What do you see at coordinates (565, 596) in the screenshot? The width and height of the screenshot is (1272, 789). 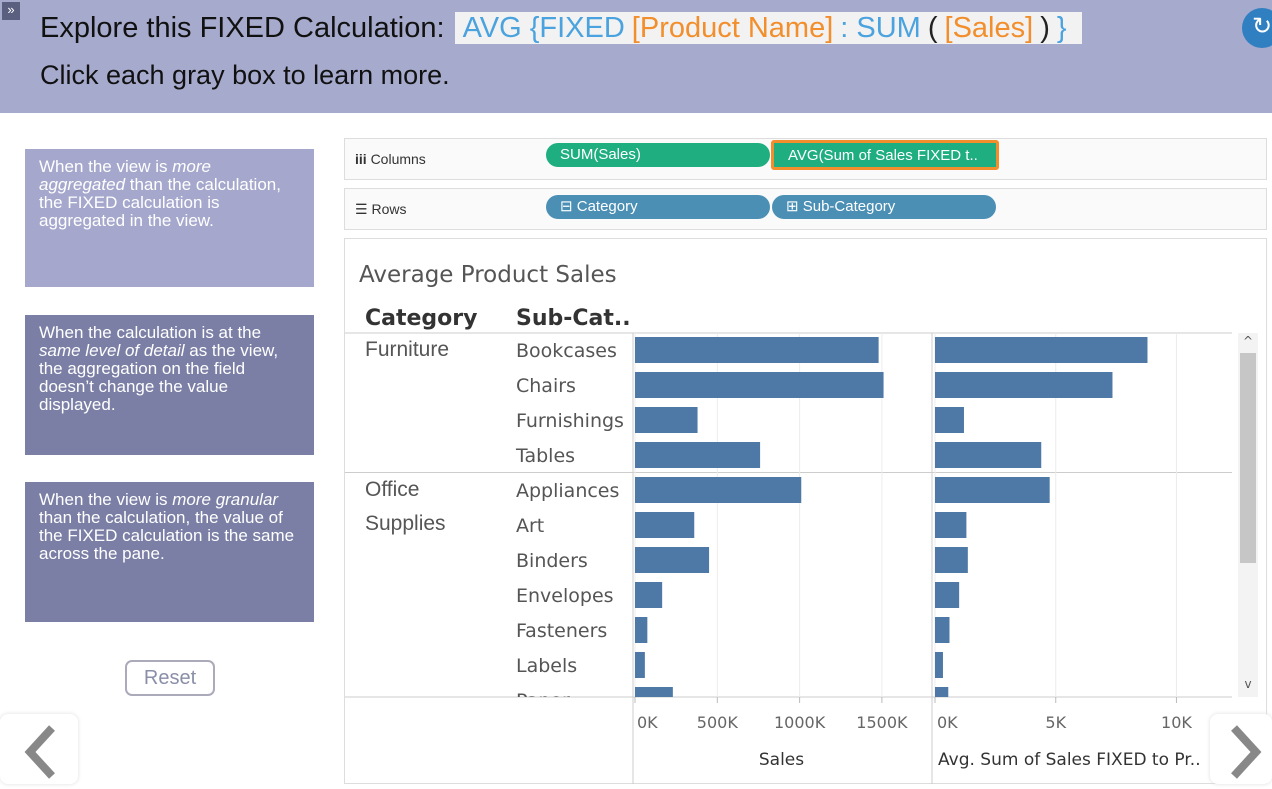 I see `sub-category-label: Envelopes` at bounding box center [565, 596].